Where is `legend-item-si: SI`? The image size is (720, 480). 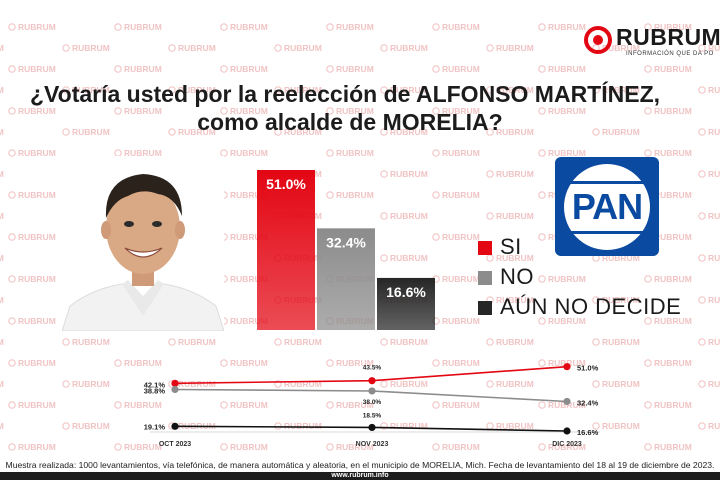
legend-item-si: SI is located at coordinates (588, 247).